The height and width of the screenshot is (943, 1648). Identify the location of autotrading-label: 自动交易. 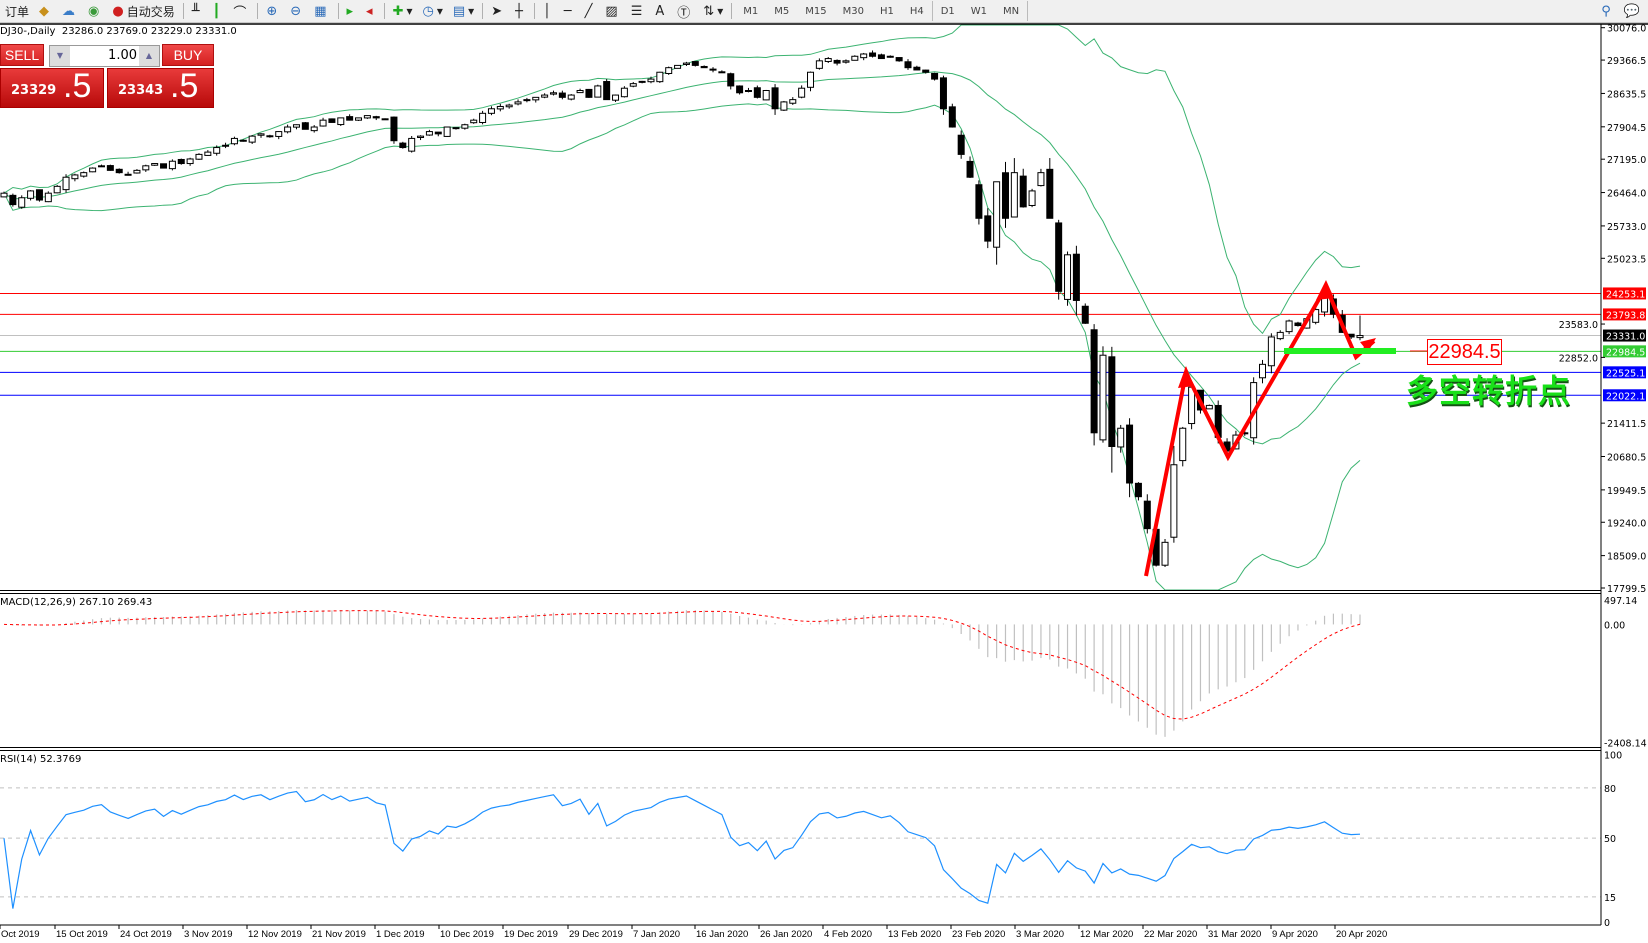
(150, 11).